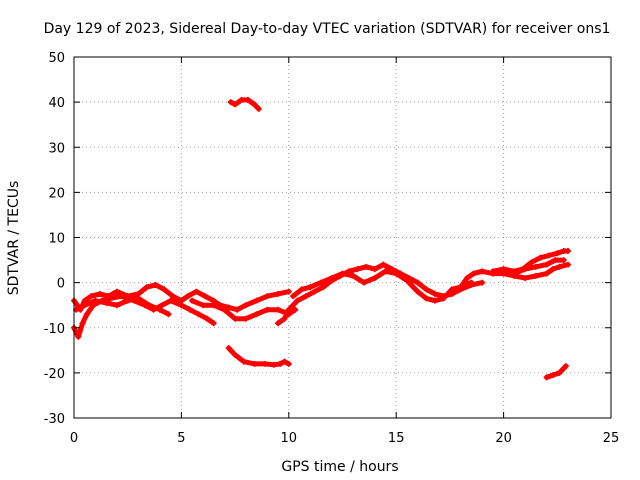  I want to click on y-tick-label: 30, so click(56, 148).